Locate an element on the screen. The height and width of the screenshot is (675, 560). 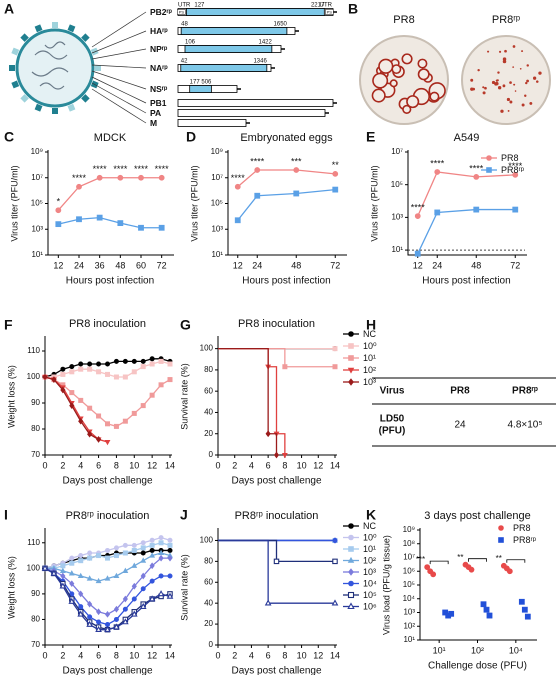
x-tick-label: 10² is located at coordinates (477, 650).